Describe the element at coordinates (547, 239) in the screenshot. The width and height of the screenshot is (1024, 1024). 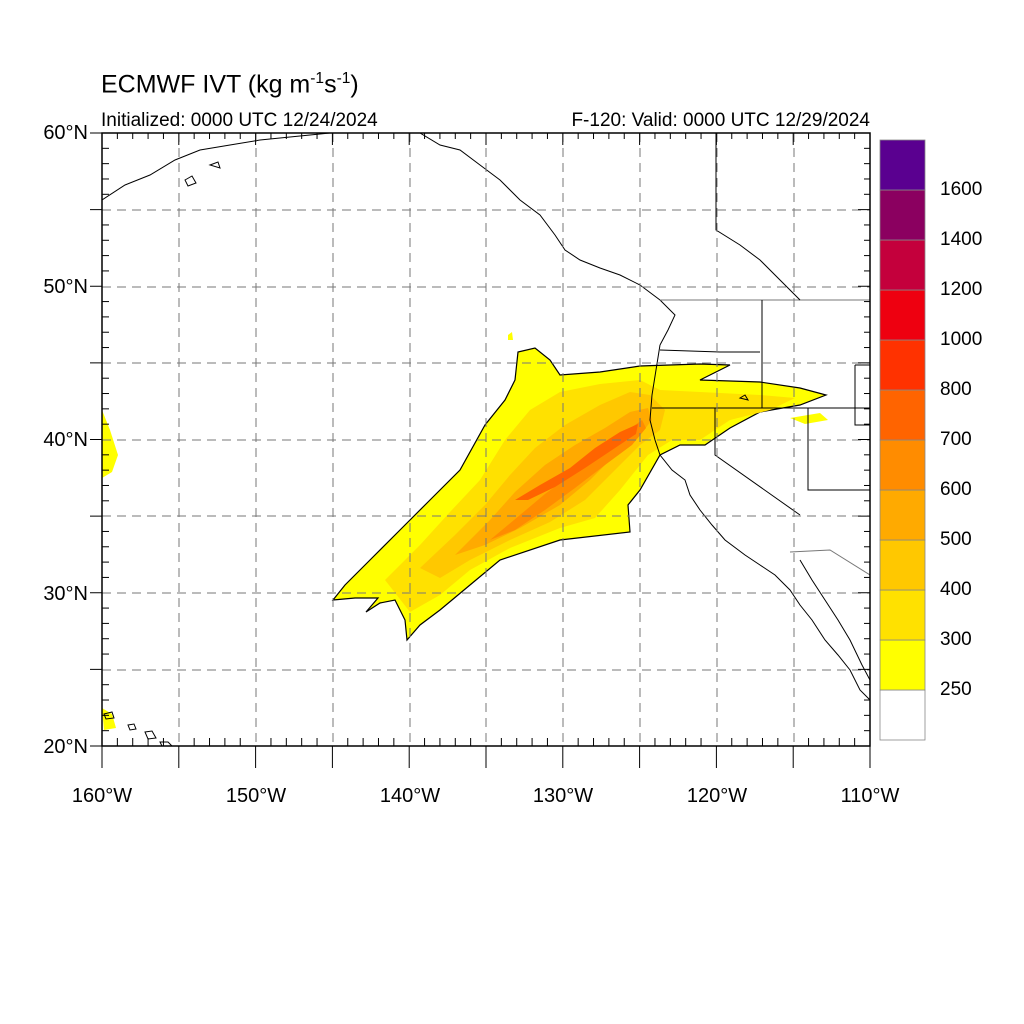
I see `bc-coastline` at that location.